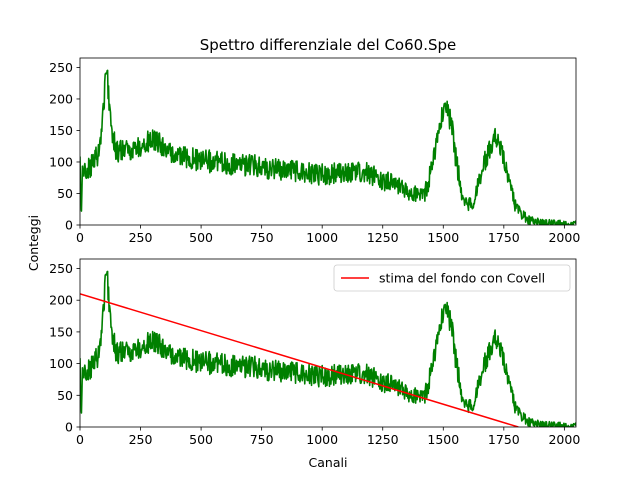  What do you see at coordinates (328, 462) in the screenshot?
I see `x-axis-label: Canali` at bounding box center [328, 462].